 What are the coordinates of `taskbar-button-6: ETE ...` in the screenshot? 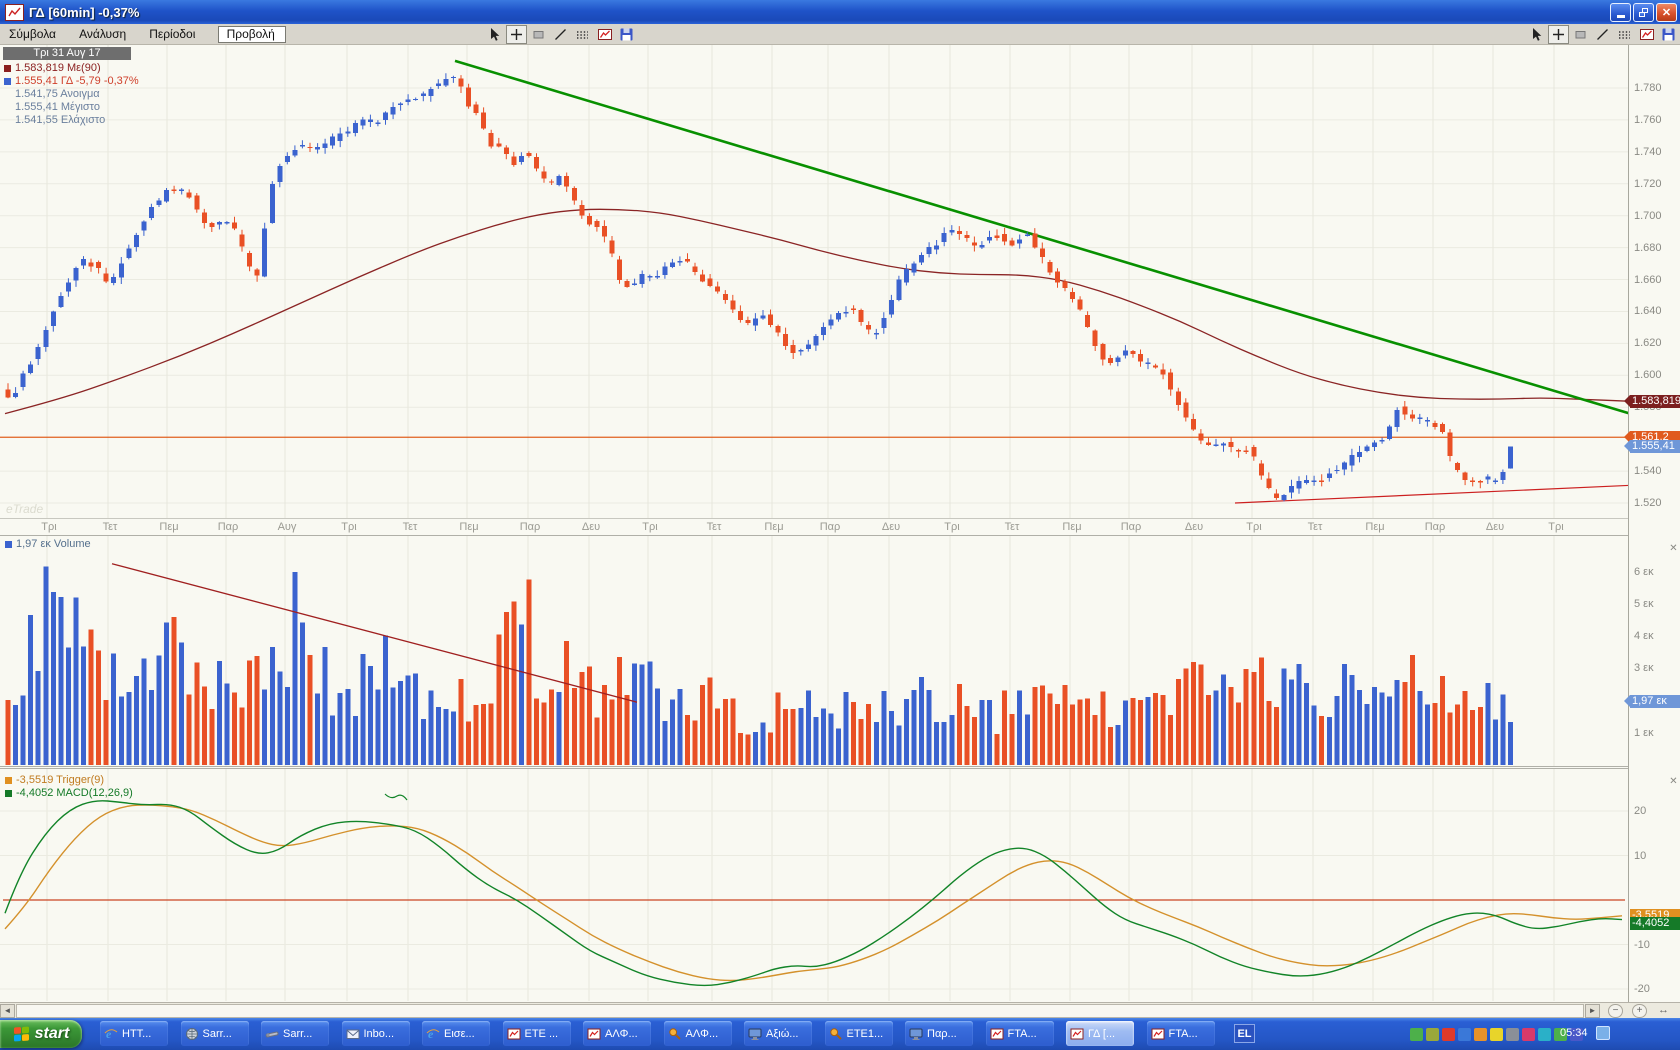 It's located at (536, 1033).